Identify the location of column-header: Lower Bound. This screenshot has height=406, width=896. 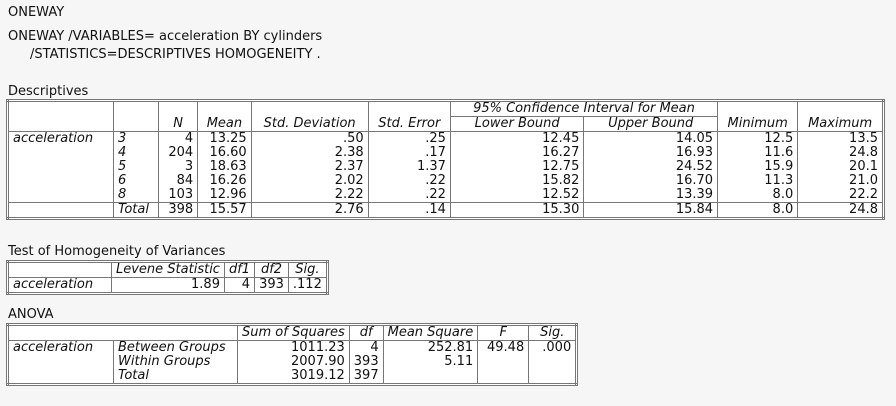
(517, 124).